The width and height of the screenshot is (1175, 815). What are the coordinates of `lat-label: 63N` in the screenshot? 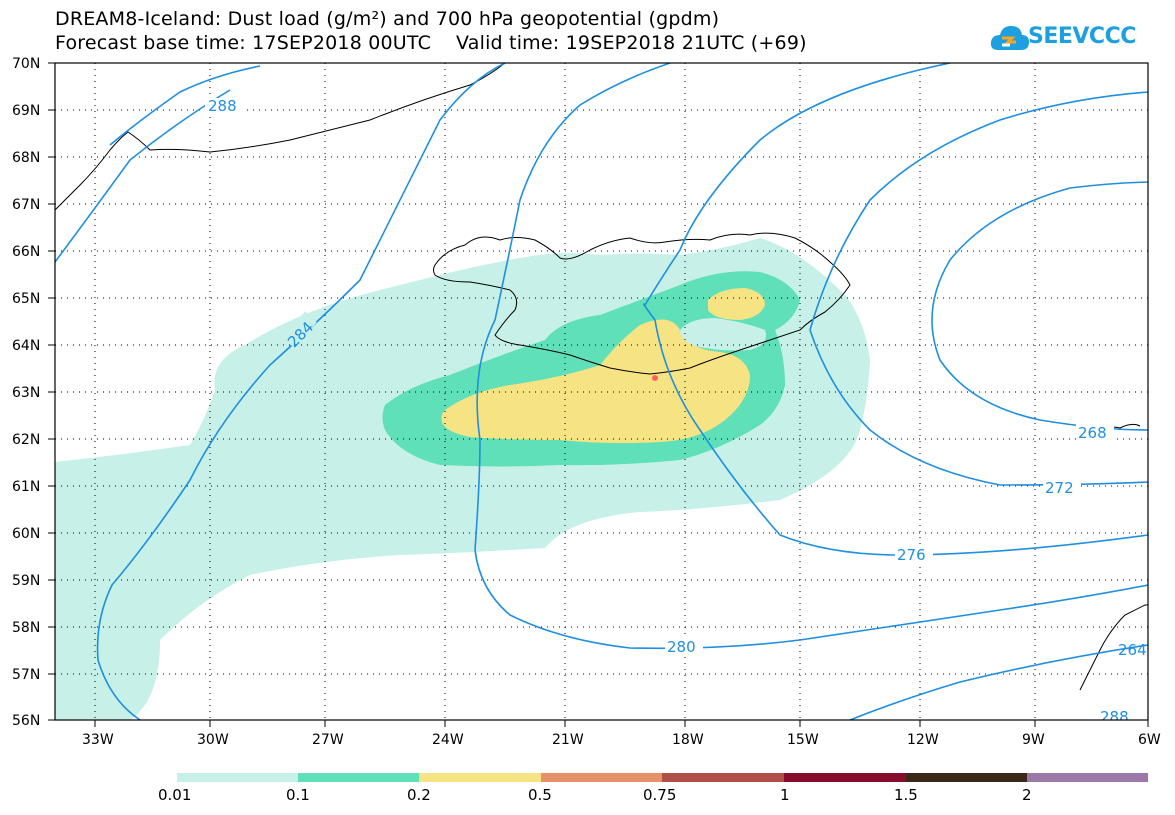 It's located at (26, 393).